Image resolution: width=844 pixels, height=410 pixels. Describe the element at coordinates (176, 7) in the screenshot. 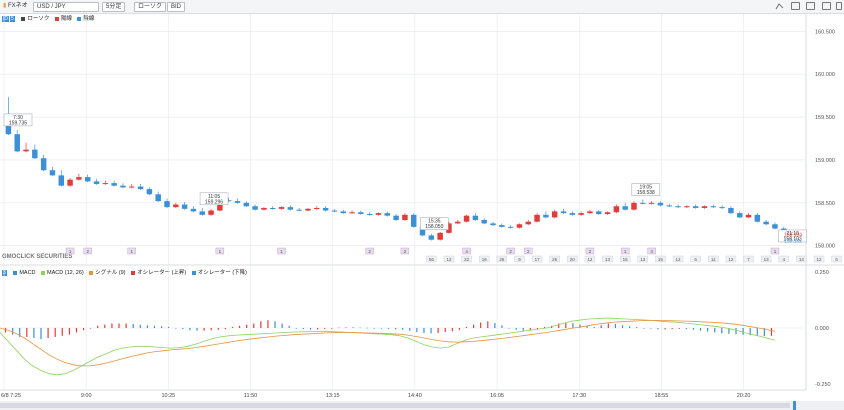

I see `price-type-select: BID` at that location.